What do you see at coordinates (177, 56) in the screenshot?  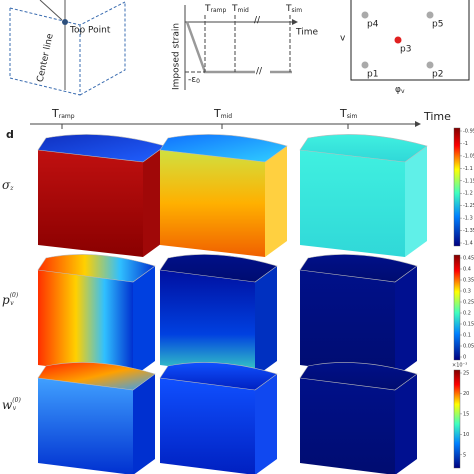 I see `y-label: Imposed strain` at bounding box center [177, 56].